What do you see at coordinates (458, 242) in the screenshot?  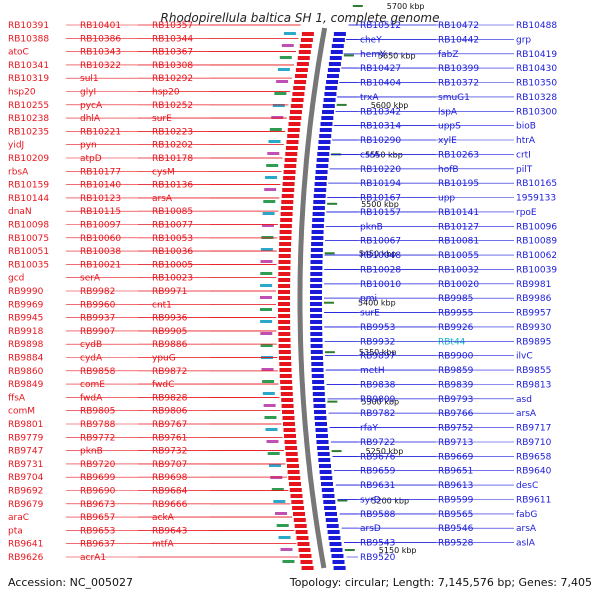 I see `gene-label: RB10081` at bounding box center [458, 242].